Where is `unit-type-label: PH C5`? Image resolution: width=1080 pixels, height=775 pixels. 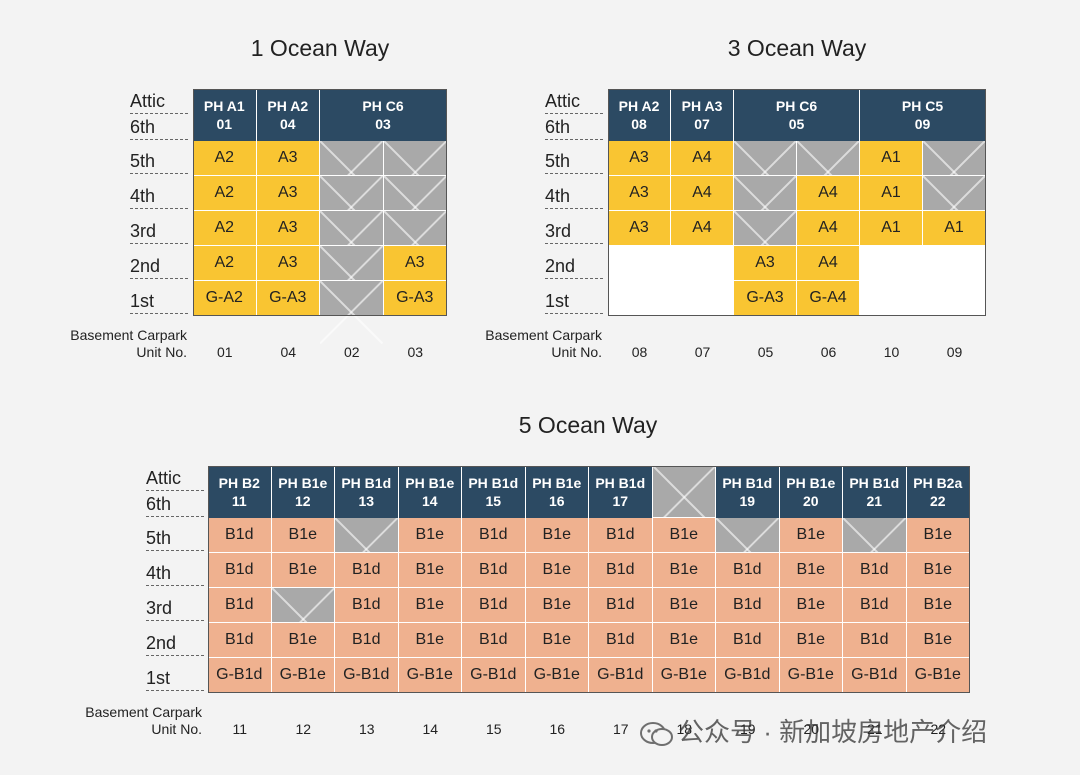 unit-type-label: PH C5 is located at coordinates (922, 106).